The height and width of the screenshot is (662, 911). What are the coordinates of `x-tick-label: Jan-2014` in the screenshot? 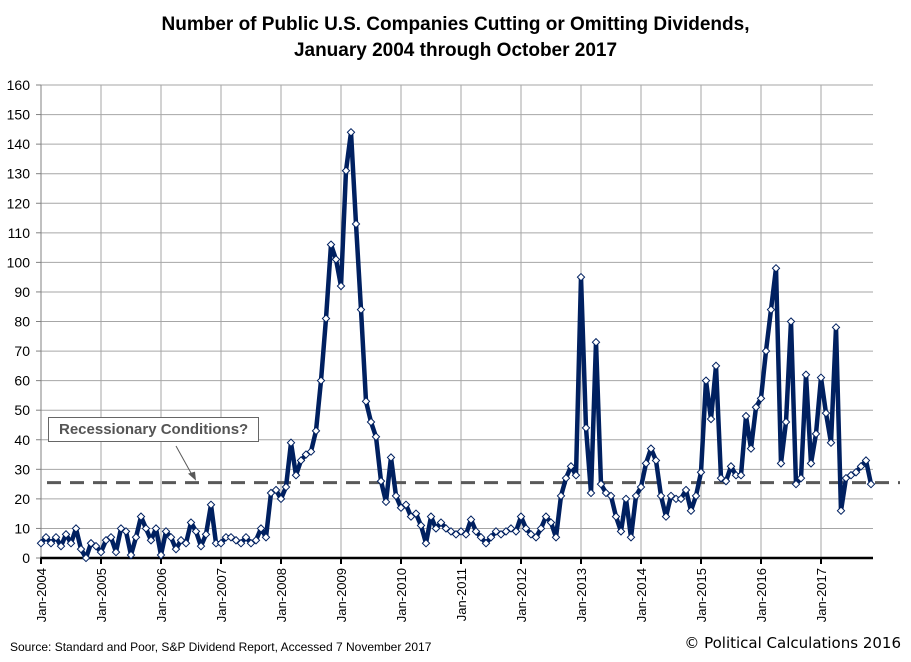 It's located at (641, 595).